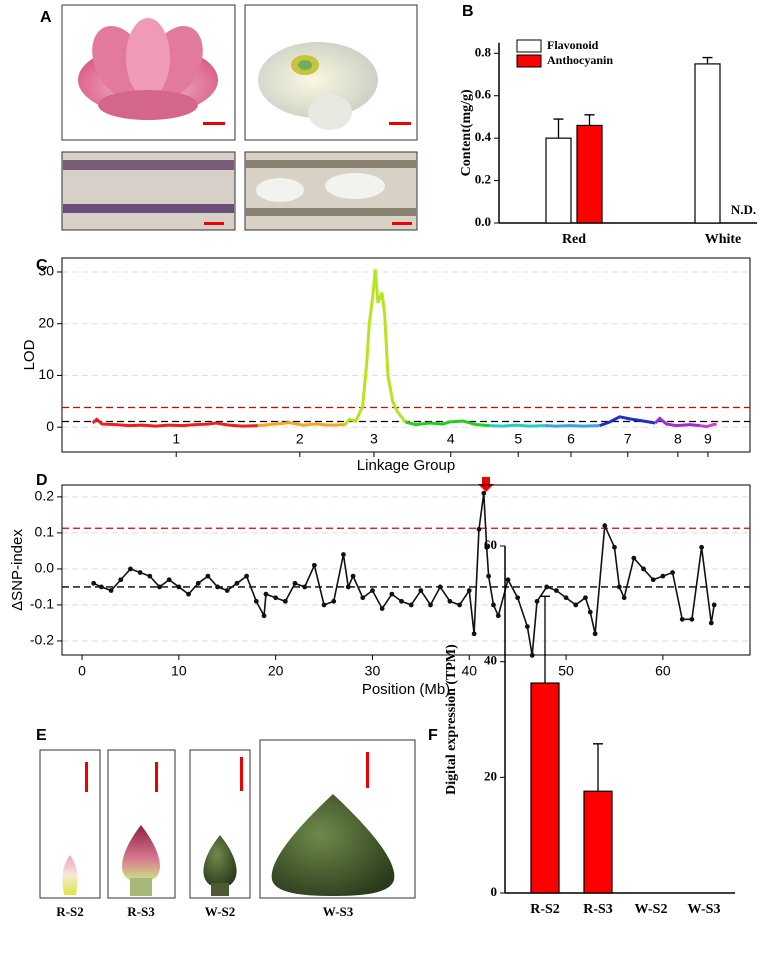  Describe the element at coordinates (704, 909) in the screenshot. I see `x-tick-label: W-S3` at that location.